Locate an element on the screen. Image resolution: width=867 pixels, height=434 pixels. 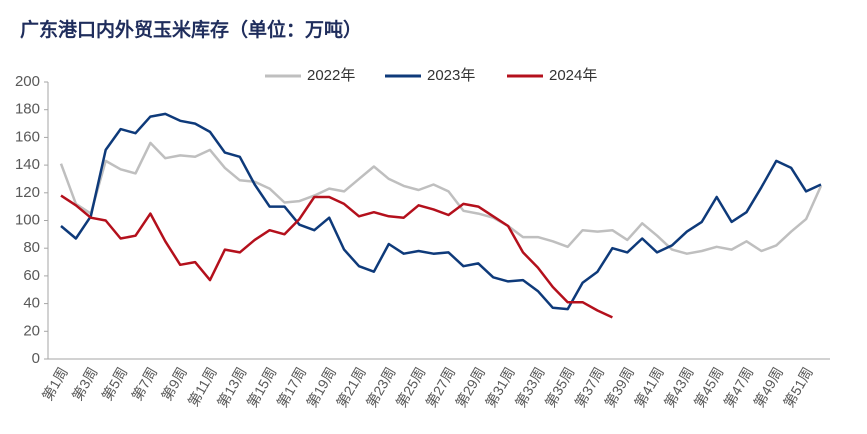
y-tick-label: 40 is located at coordinates (31, 303).